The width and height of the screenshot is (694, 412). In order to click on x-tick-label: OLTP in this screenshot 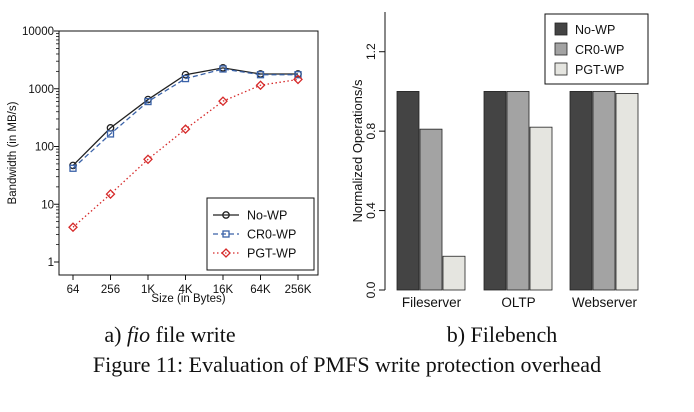, I will do `click(518, 302)`.